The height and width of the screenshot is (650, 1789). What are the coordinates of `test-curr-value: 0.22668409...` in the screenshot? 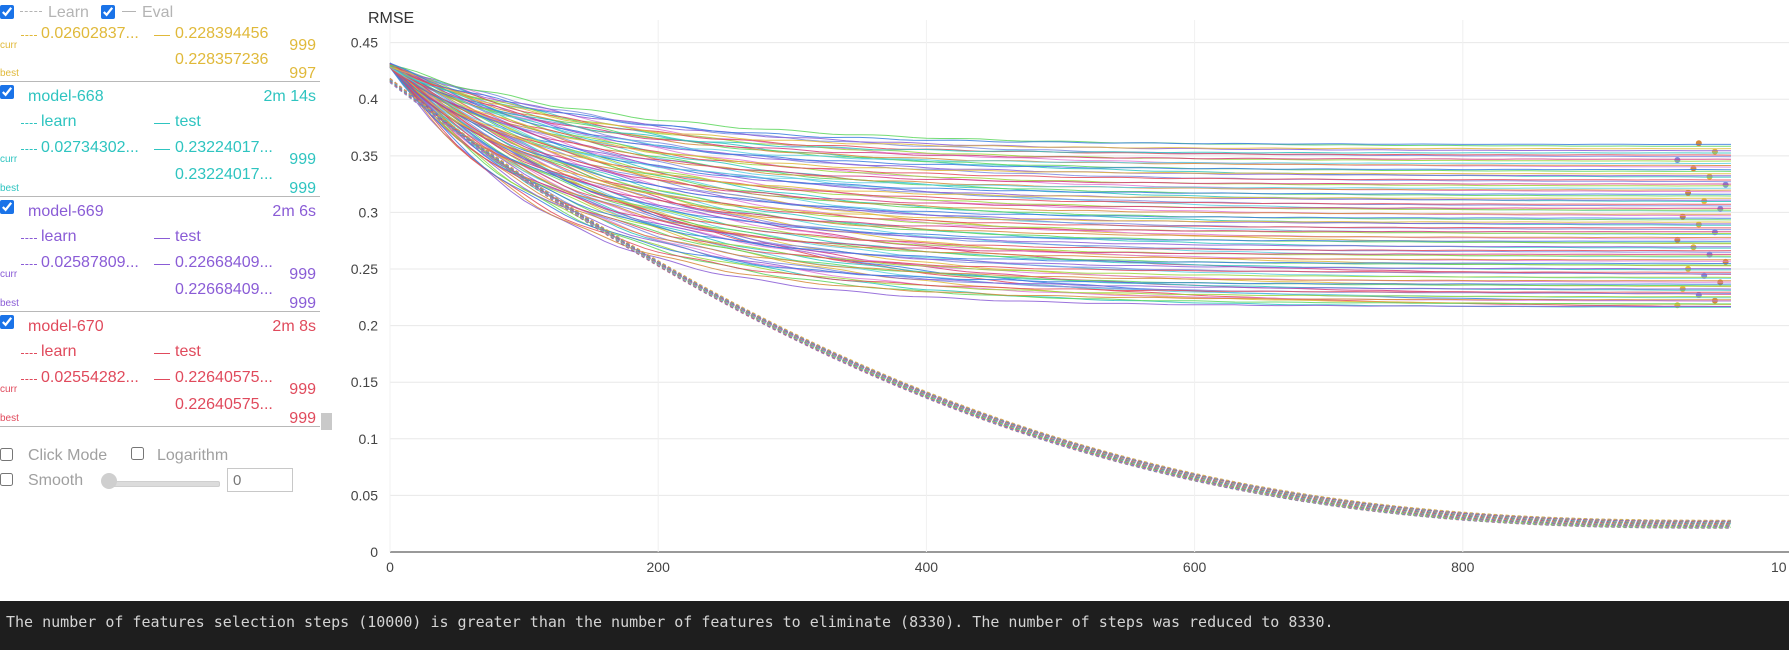 It's located at (224, 262).